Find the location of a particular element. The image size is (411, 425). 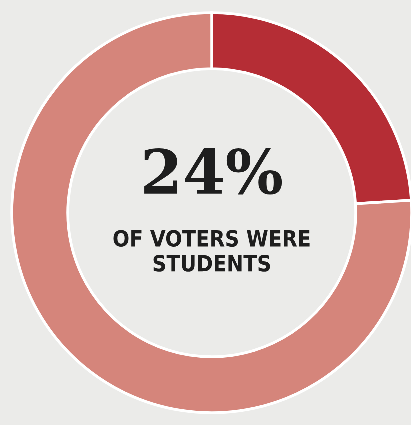

text: 24% is located at coordinates (213, 171).